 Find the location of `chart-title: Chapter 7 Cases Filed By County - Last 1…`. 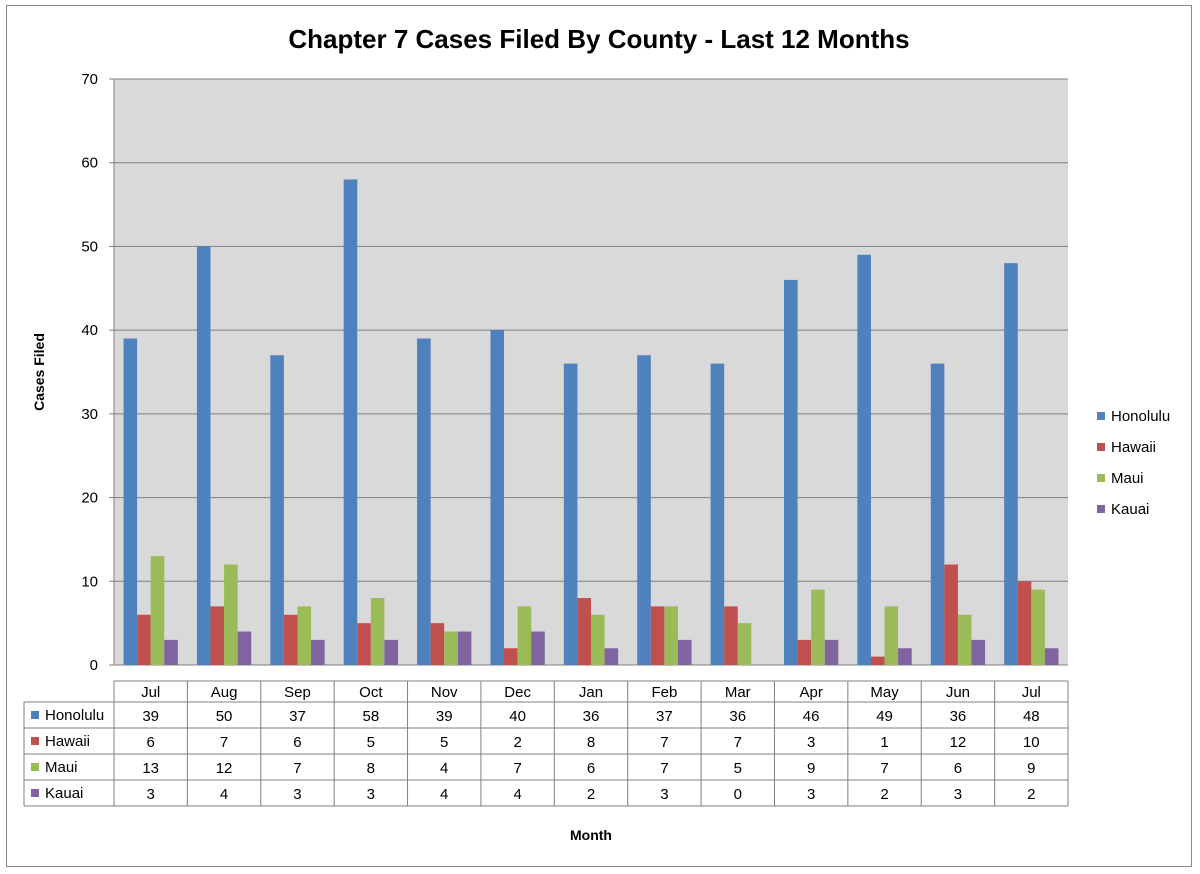

chart-title: Chapter 7 Cases Filed By County - Last 1… is located at coordinates (598, 39).